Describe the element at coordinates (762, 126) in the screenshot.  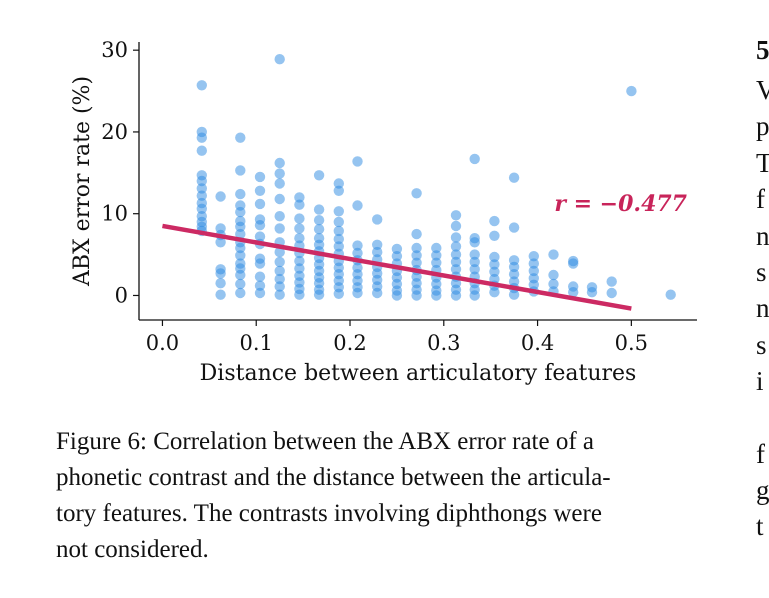
I see `text-line: p` at that location.